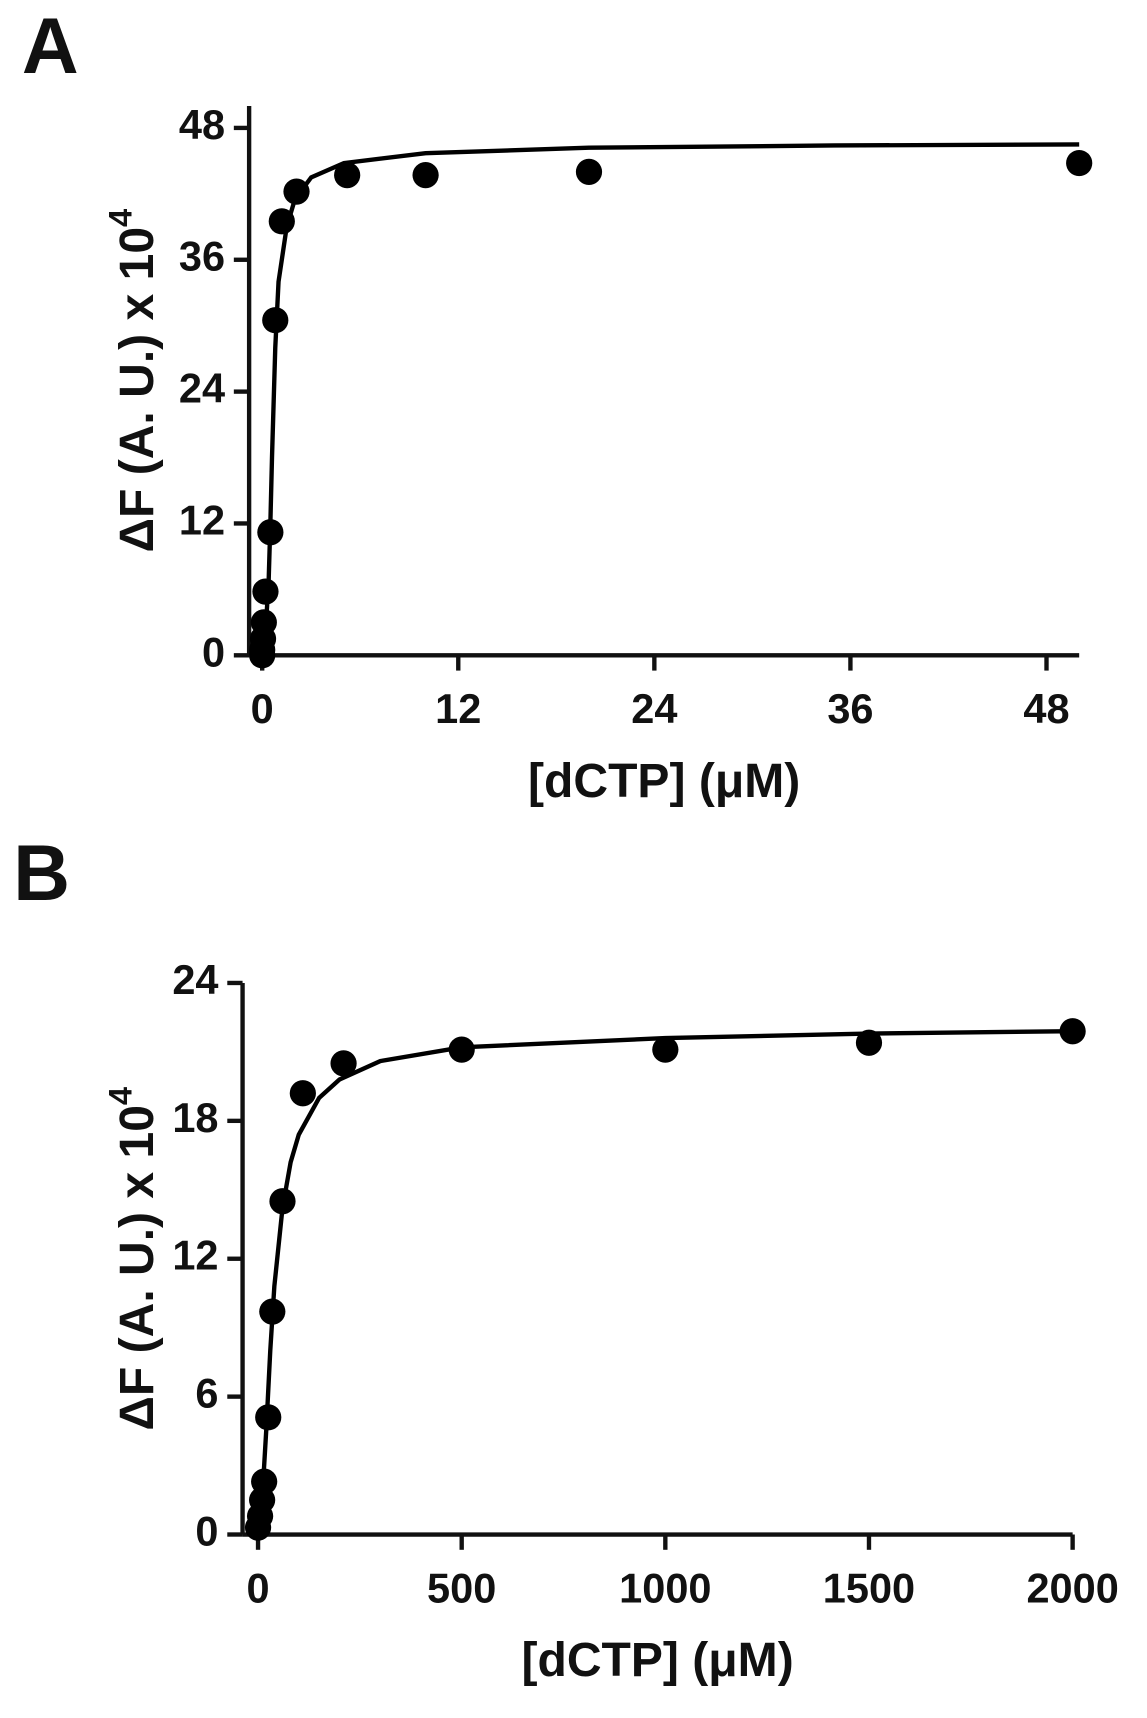 The width and height of the screenshot is (1147, 1718). I want to click on y-tick-label: 48, so click(202, 124).